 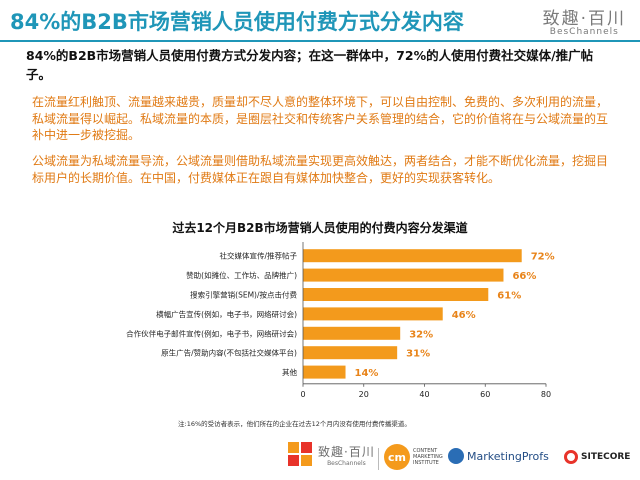 I want to click on cmi-word: MARKETING, so click(x=428, y=457).